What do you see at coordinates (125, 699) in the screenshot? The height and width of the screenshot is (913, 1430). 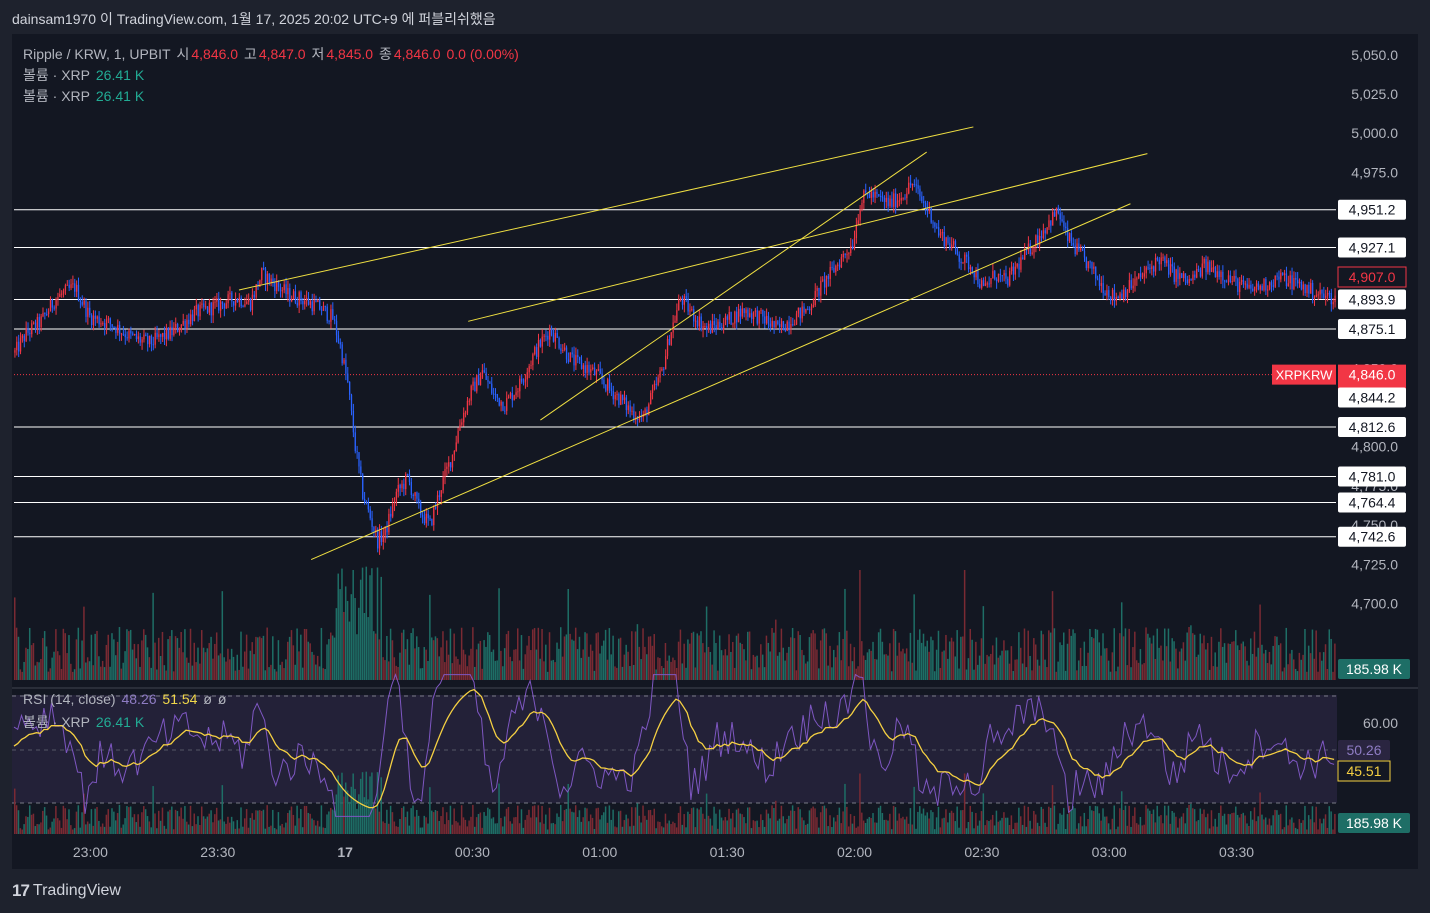 I see `rsi-legend: RSI (14, close) 48.26 51.54 ø ø` at bounding box center [125, 699].